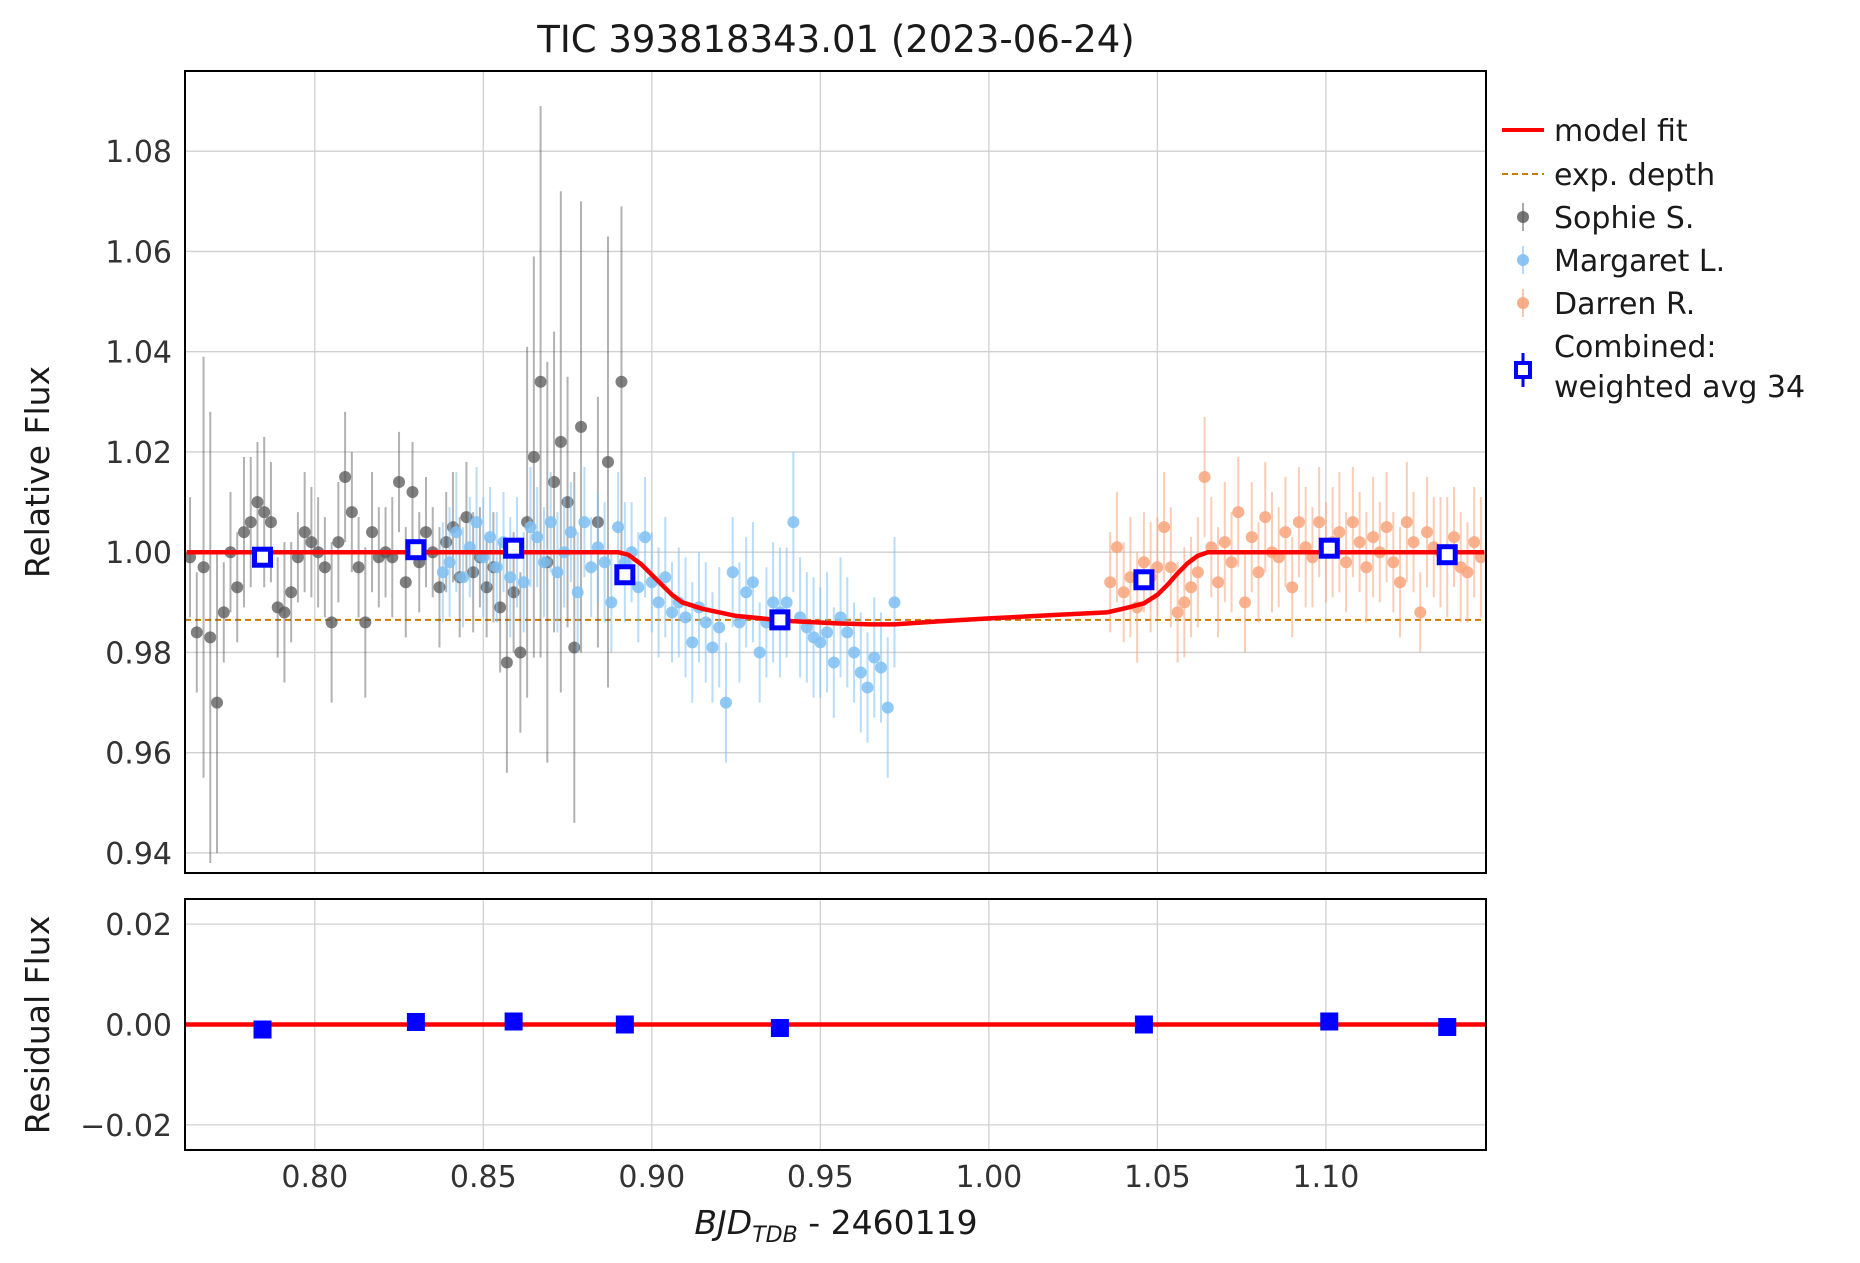 Image resolution: width=1860 pixels, height=1263 pixels. What do you see at coordinates (1621, 131) in the screenshot?
I see `legend-model-fit-label: model fit` at bounding box center [1621, 131].